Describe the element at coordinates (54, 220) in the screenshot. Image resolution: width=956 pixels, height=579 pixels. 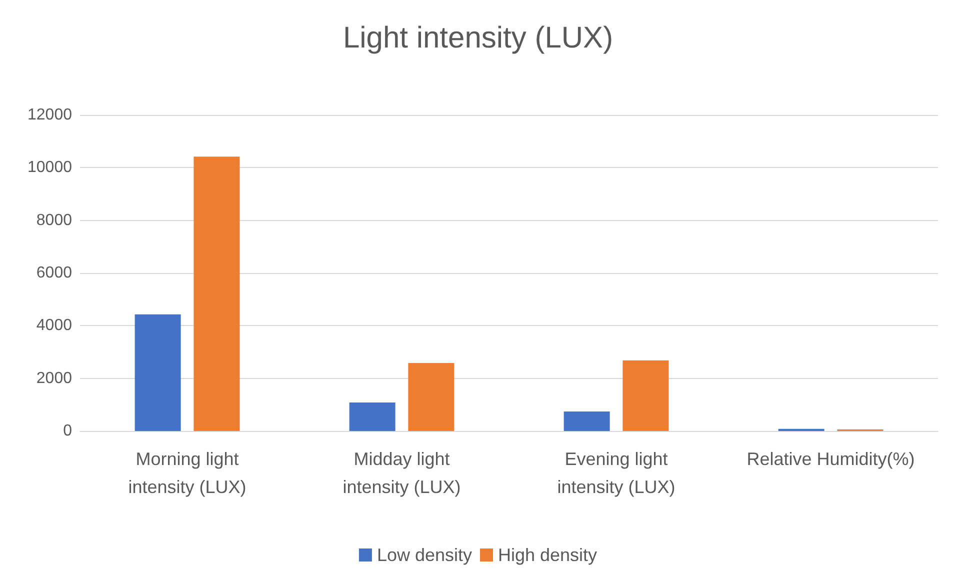
I see `y-tick-label: 8000` at that location.